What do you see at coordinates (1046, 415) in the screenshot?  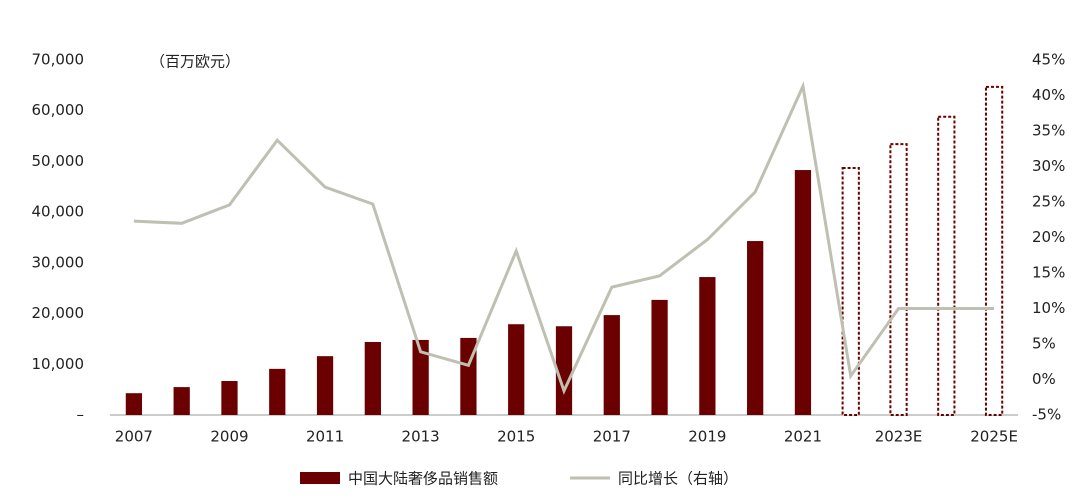 I see `y2-tick-label: -5%` at bounding box center [1046, 415].